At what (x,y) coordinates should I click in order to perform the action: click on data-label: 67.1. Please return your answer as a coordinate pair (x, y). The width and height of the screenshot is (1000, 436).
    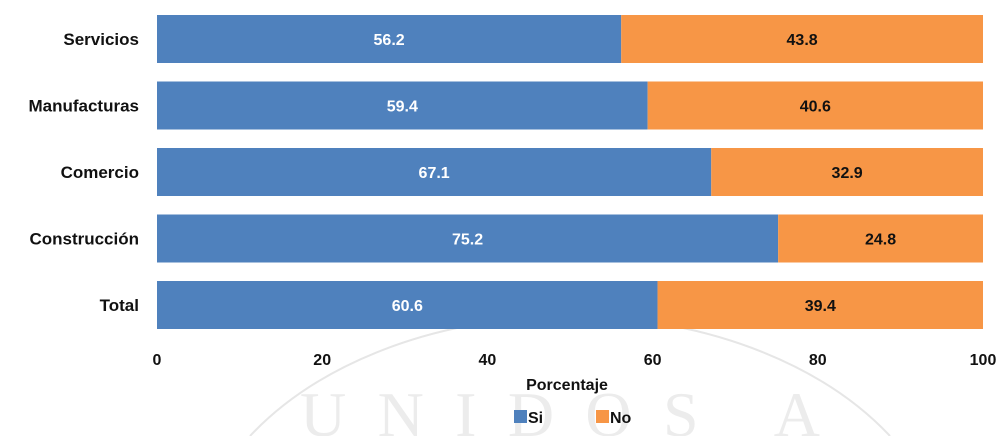
    Looking at the image, I should click on (434, 173).